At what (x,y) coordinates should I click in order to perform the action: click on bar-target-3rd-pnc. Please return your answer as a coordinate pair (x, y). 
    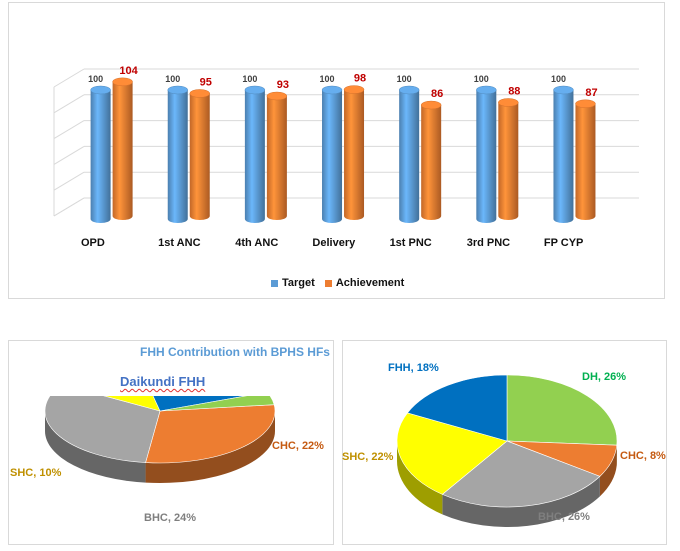
    Looking at the image, I should click on (486, 154).